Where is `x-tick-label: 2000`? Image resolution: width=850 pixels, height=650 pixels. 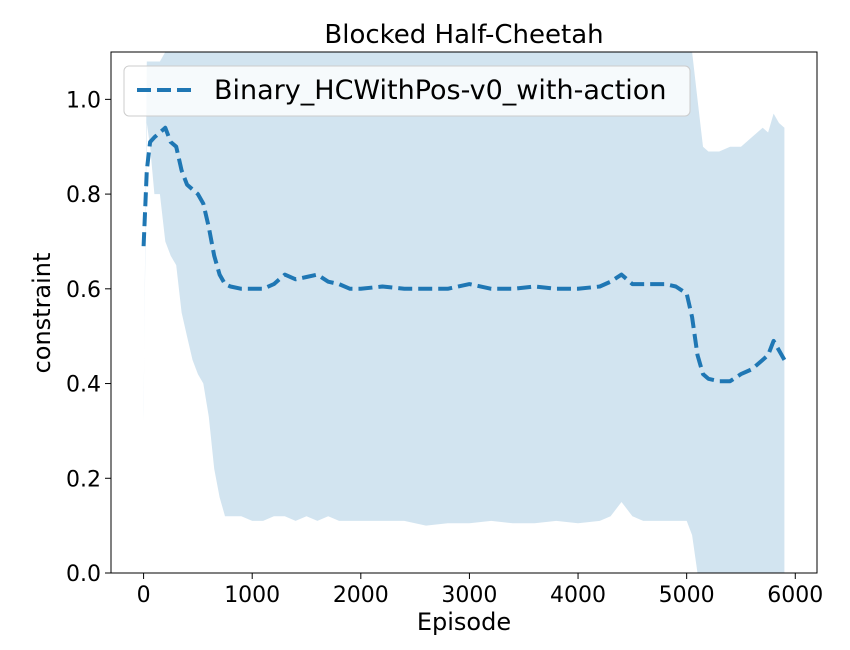 x-tick-label: 2000 is located at coordinates (361, 595).